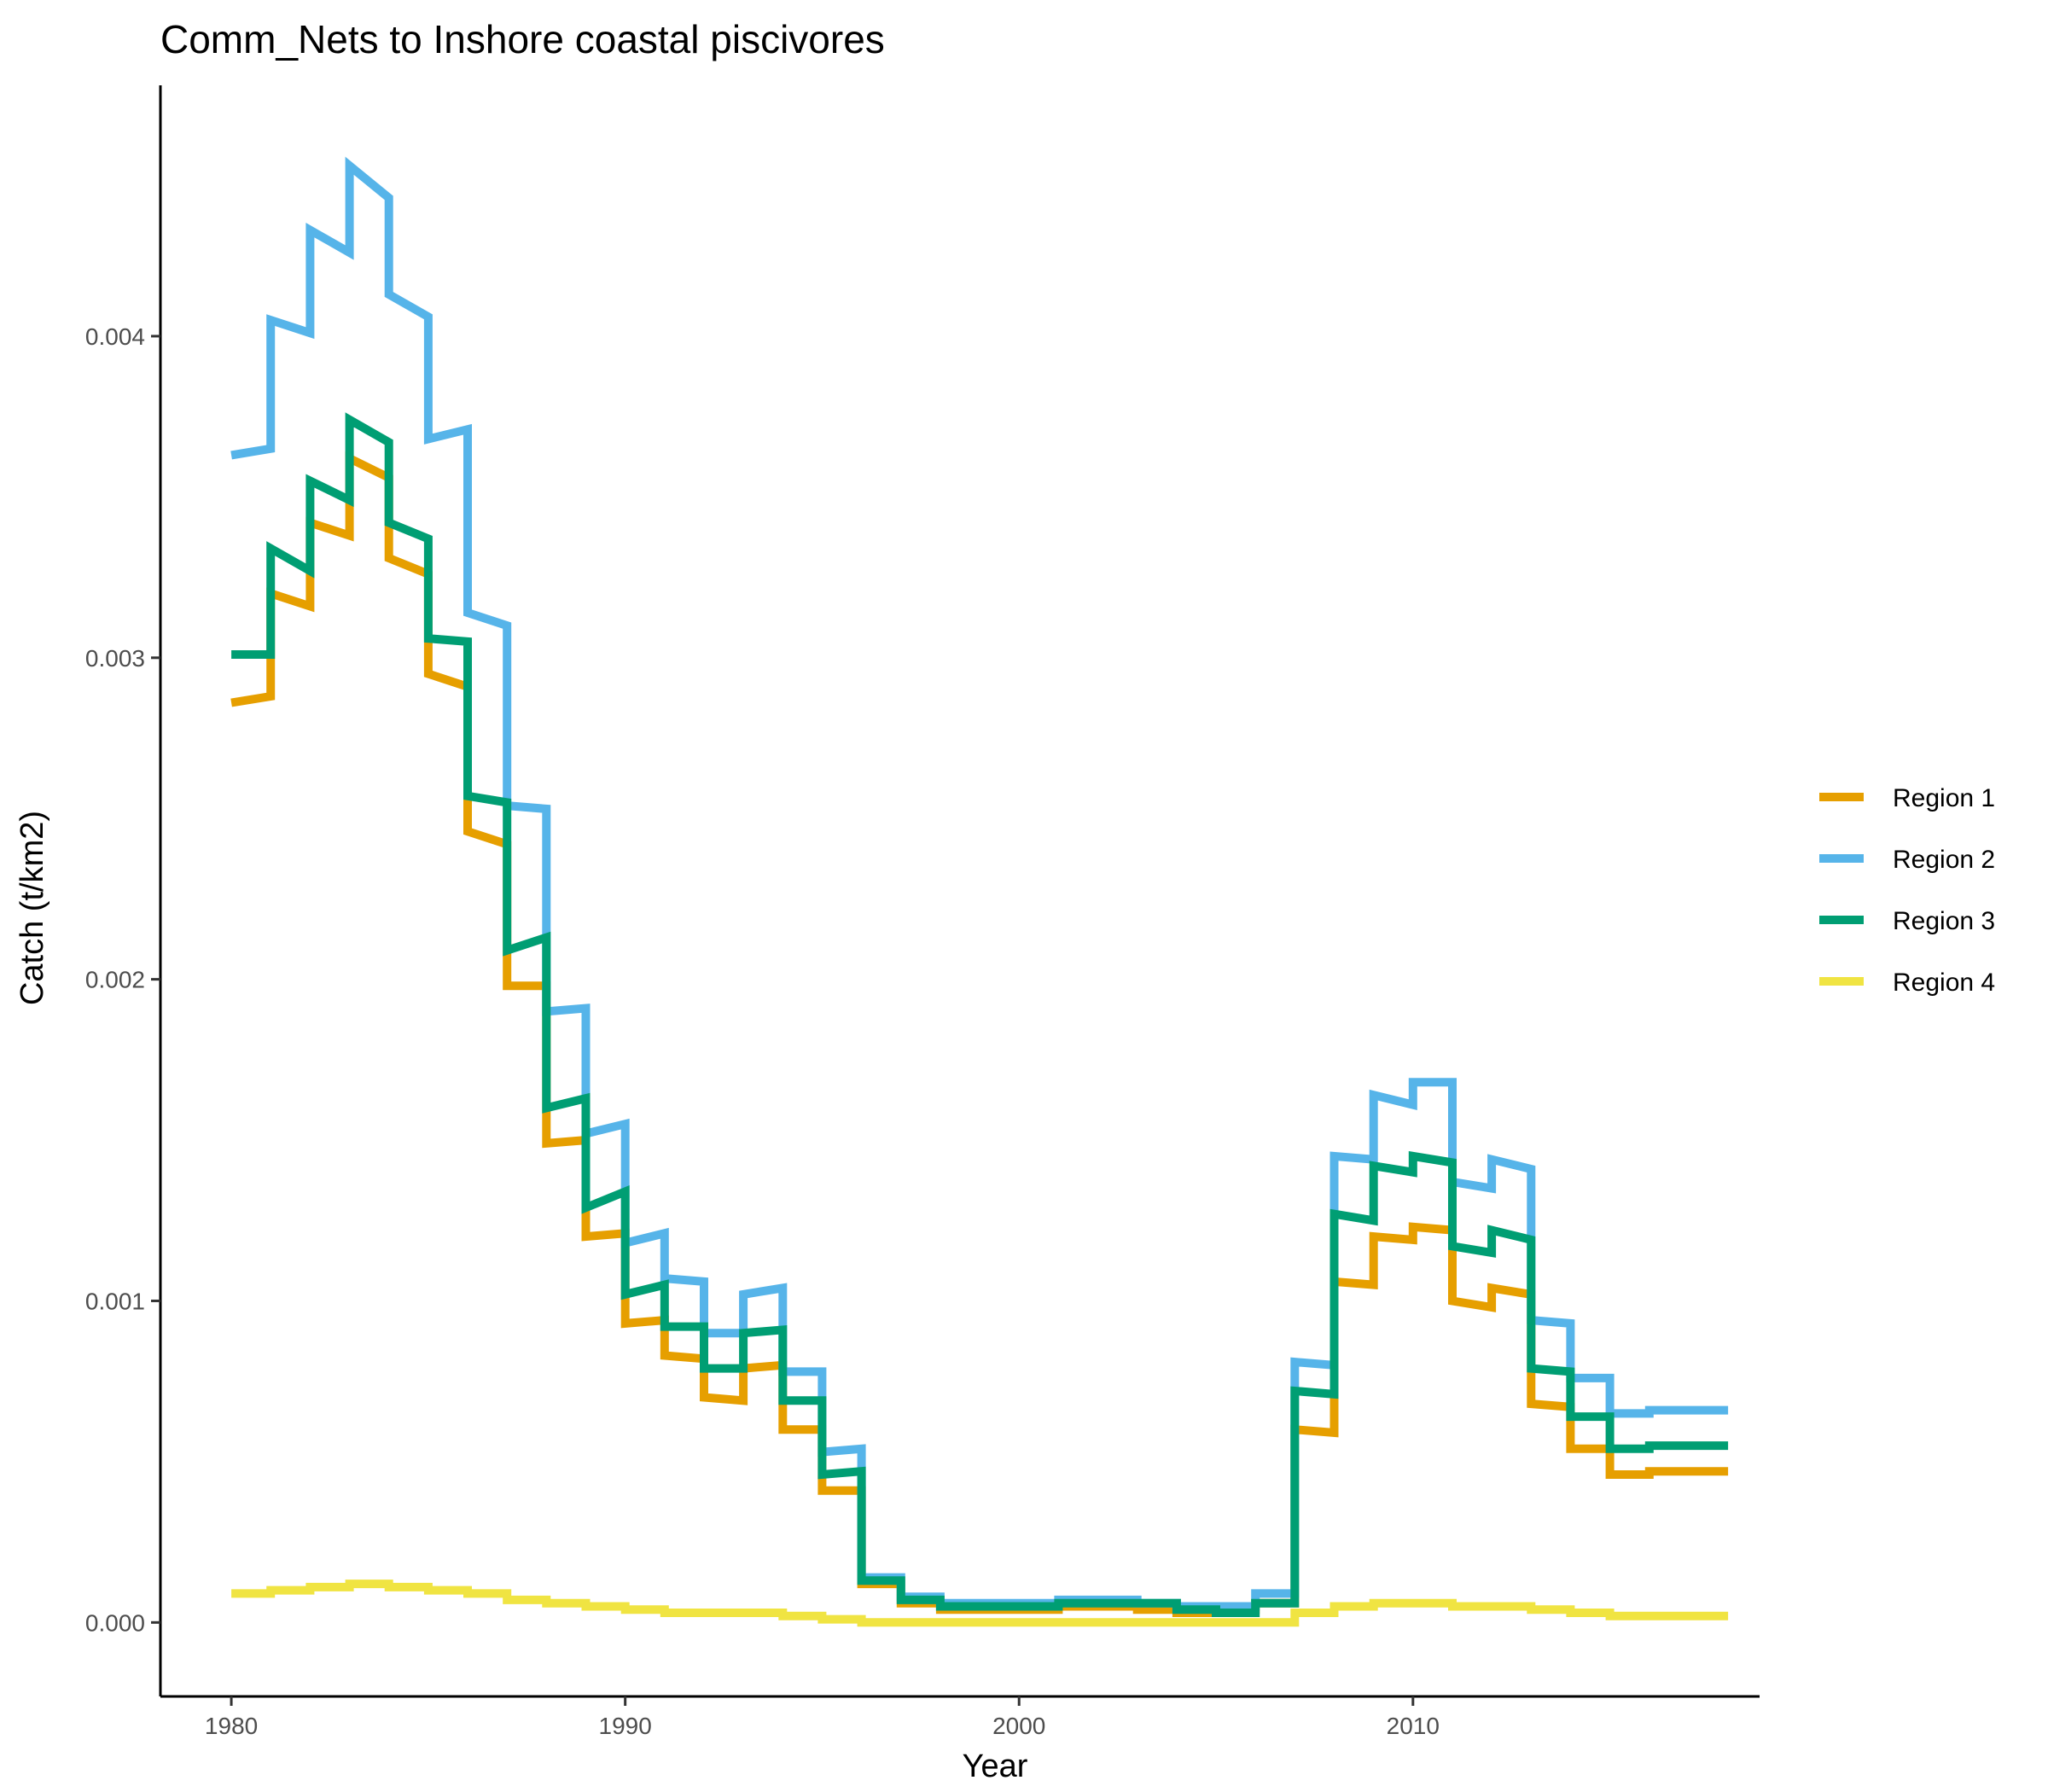 The image size is (2048, 1792). I want to click on x-axis-title: Year, so click(996, 1766).